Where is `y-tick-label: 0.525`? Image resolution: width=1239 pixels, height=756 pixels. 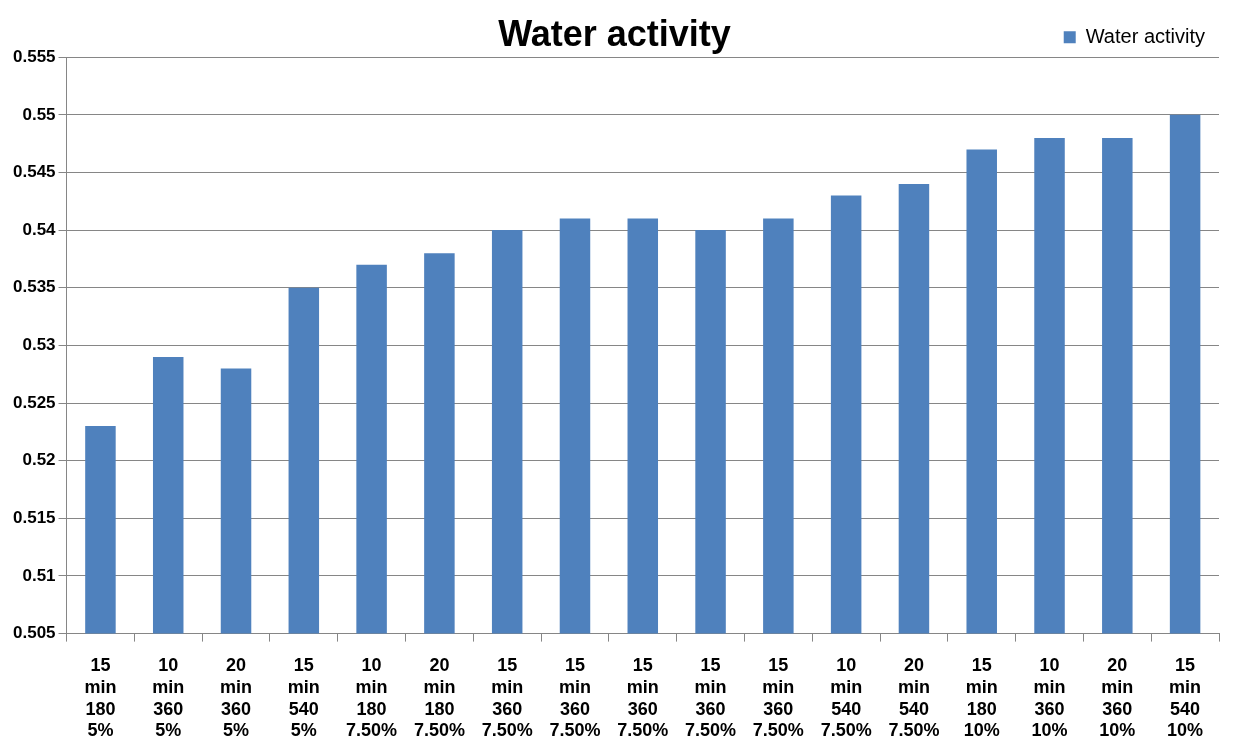 y-tick-label: 0.525 is located at coordinates (34, 402).